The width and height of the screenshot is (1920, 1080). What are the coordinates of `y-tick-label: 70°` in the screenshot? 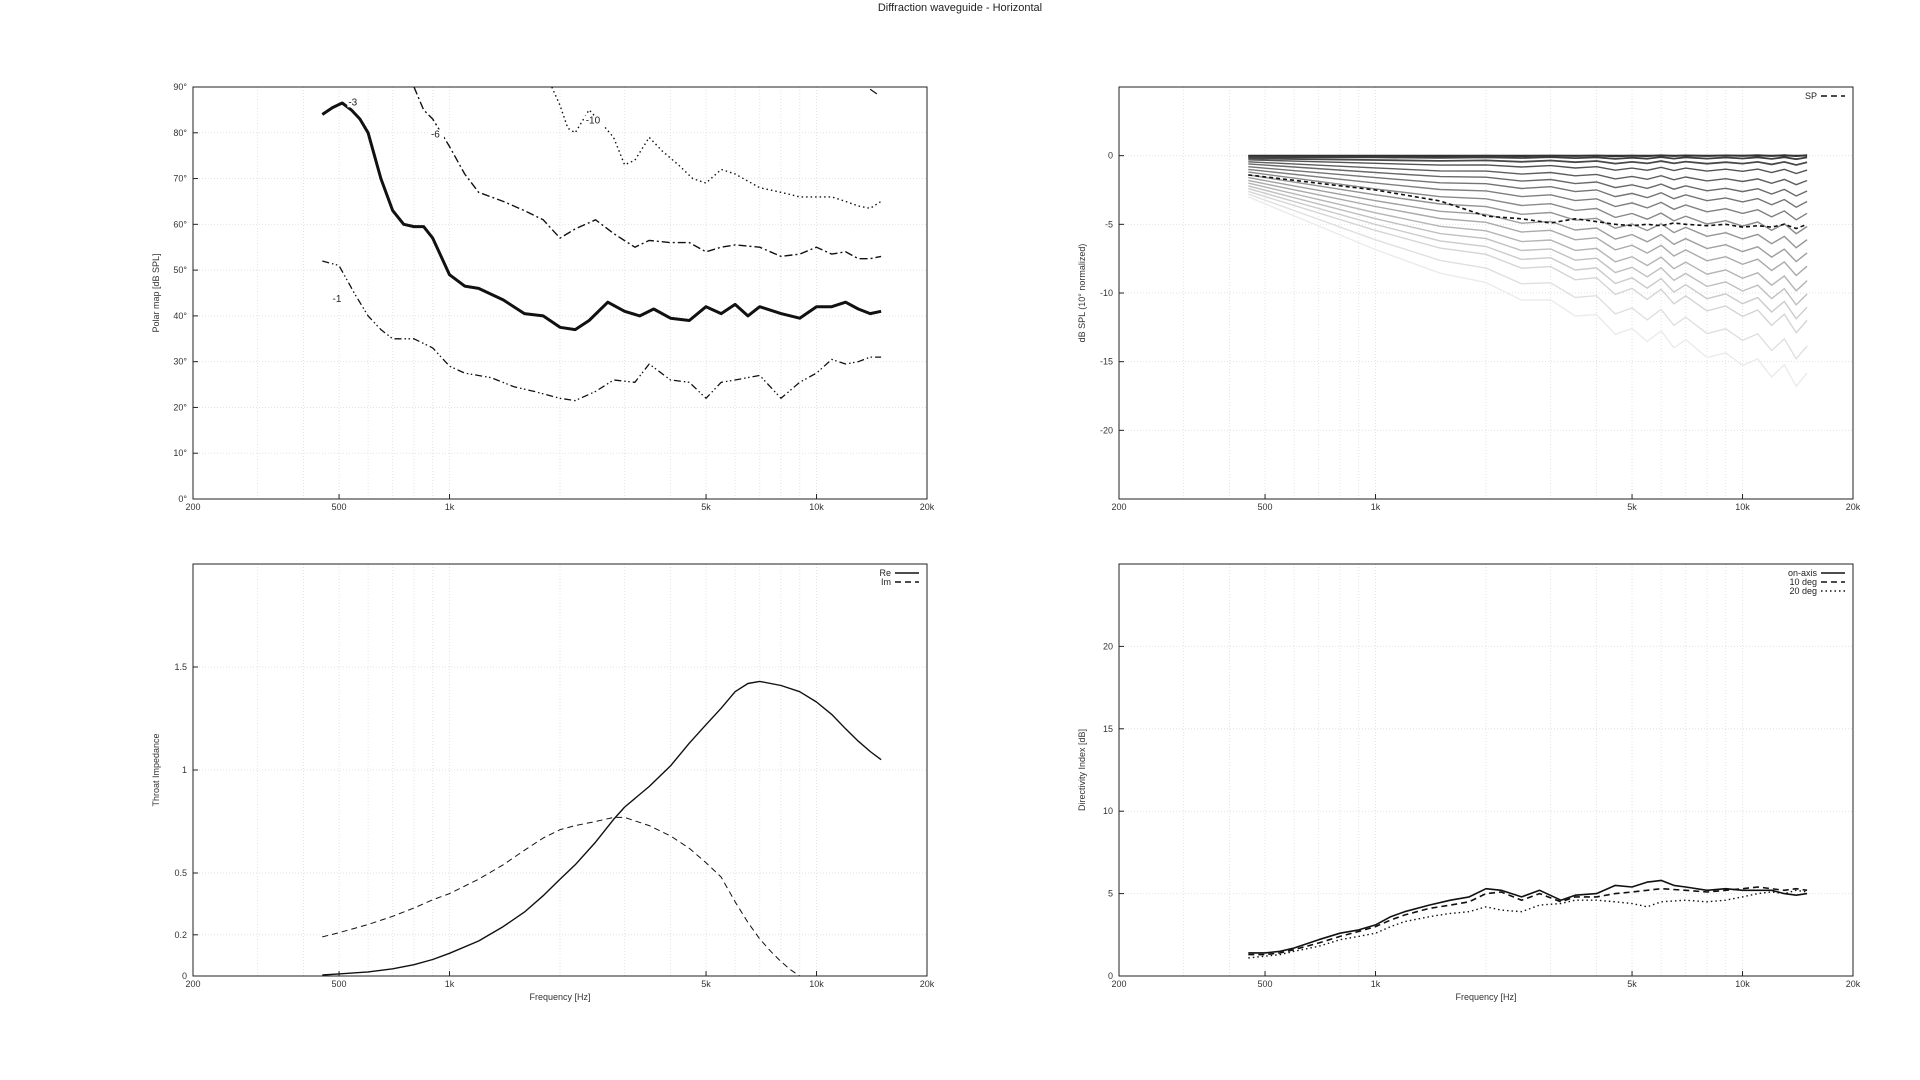 It's located at (180, 179).